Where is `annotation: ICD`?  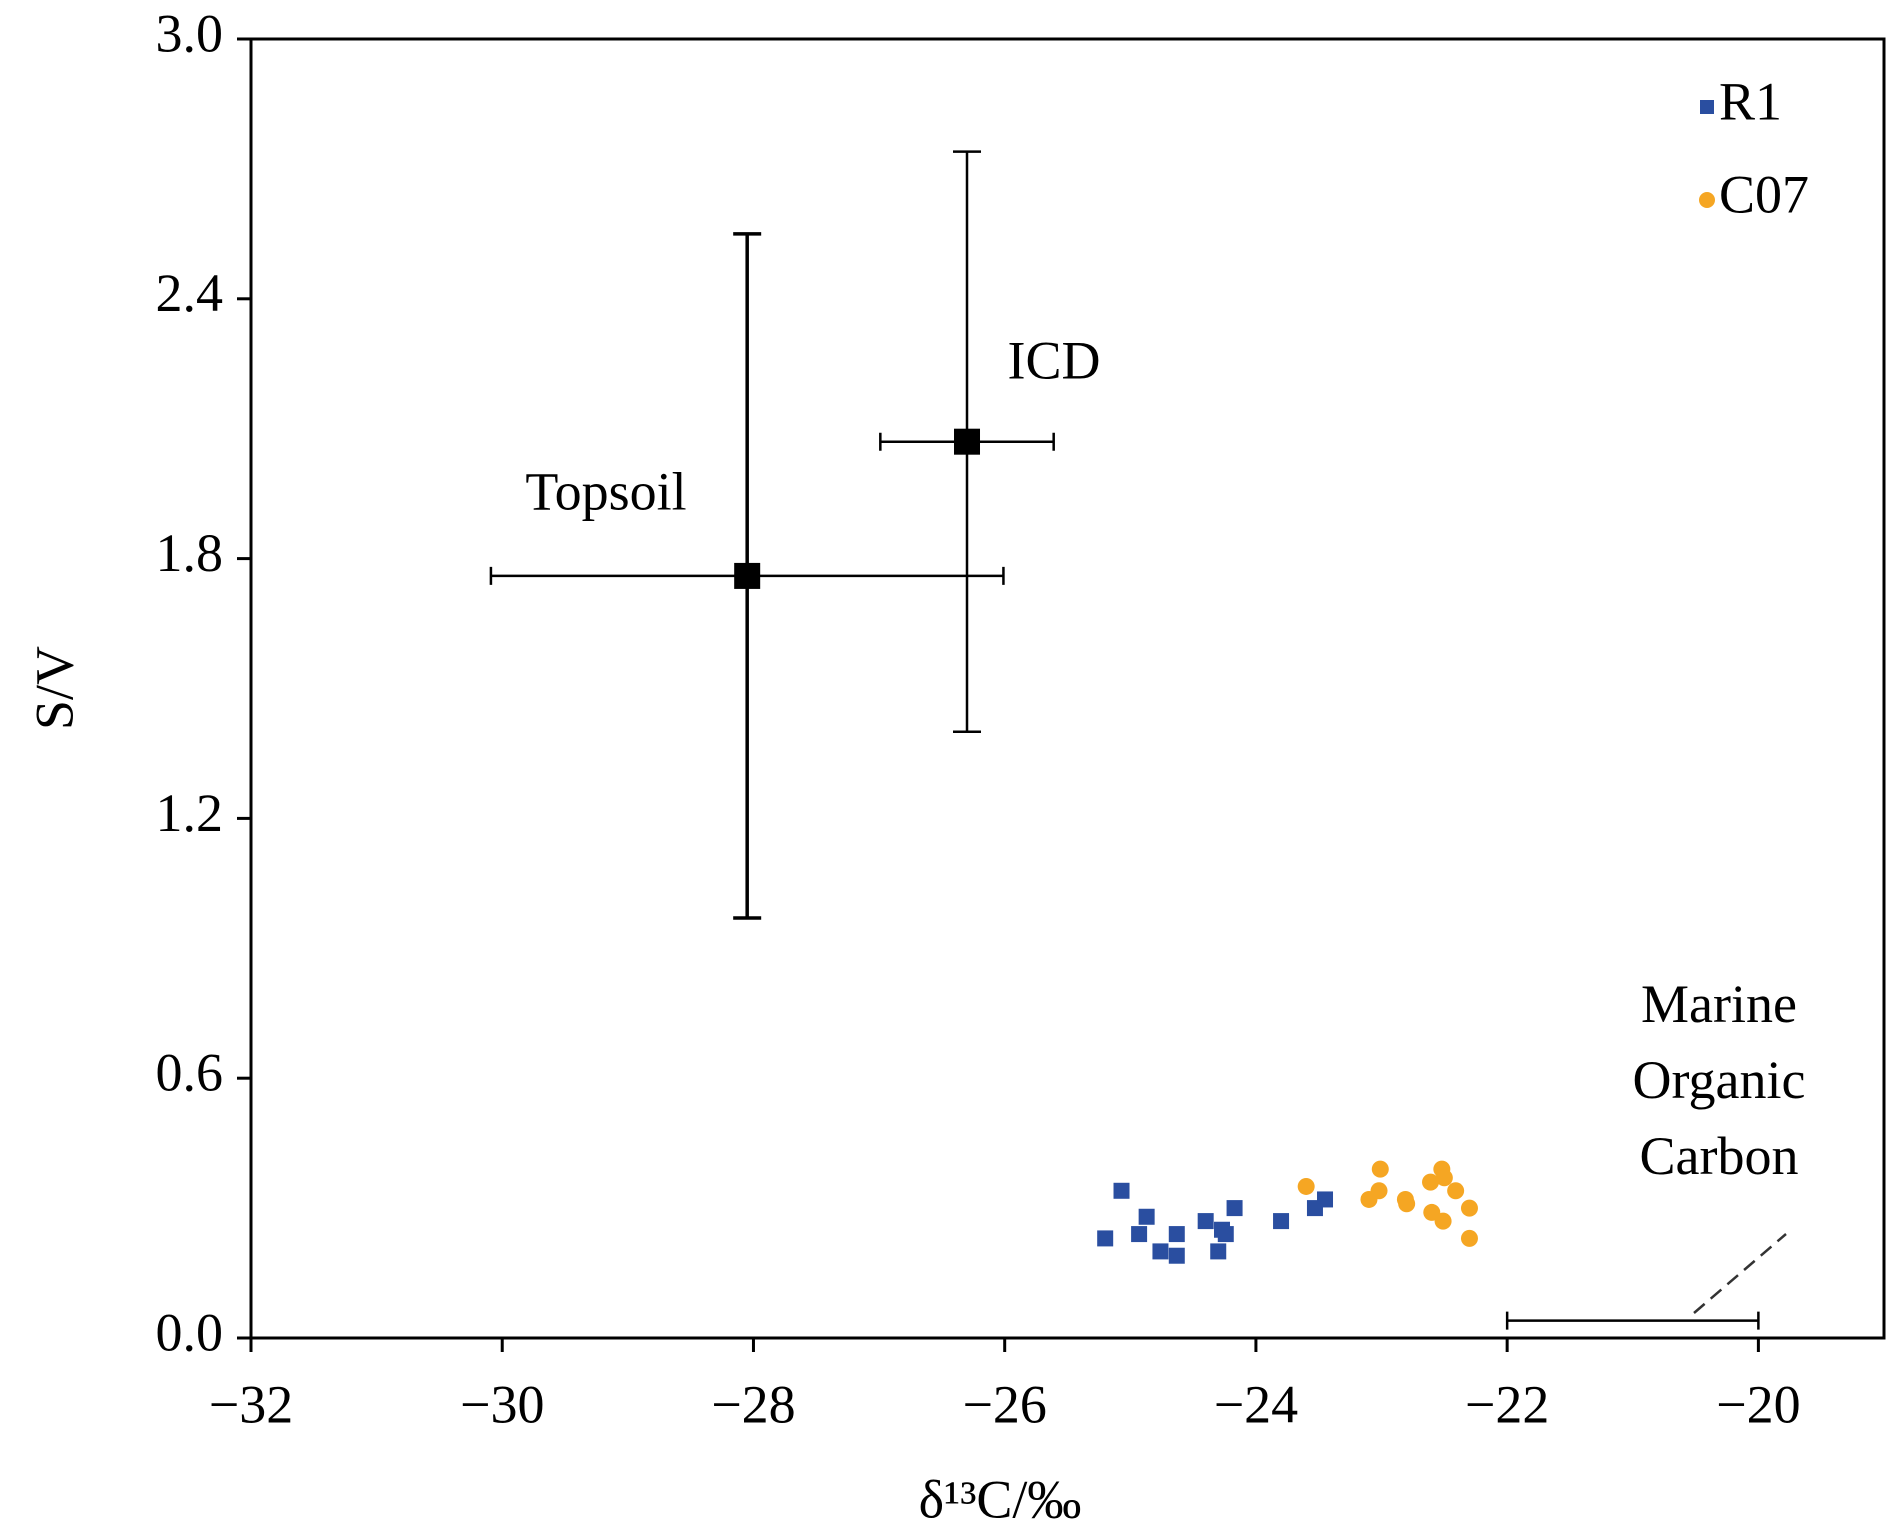
annotation: ICD is located at coordinates (1054, 360).